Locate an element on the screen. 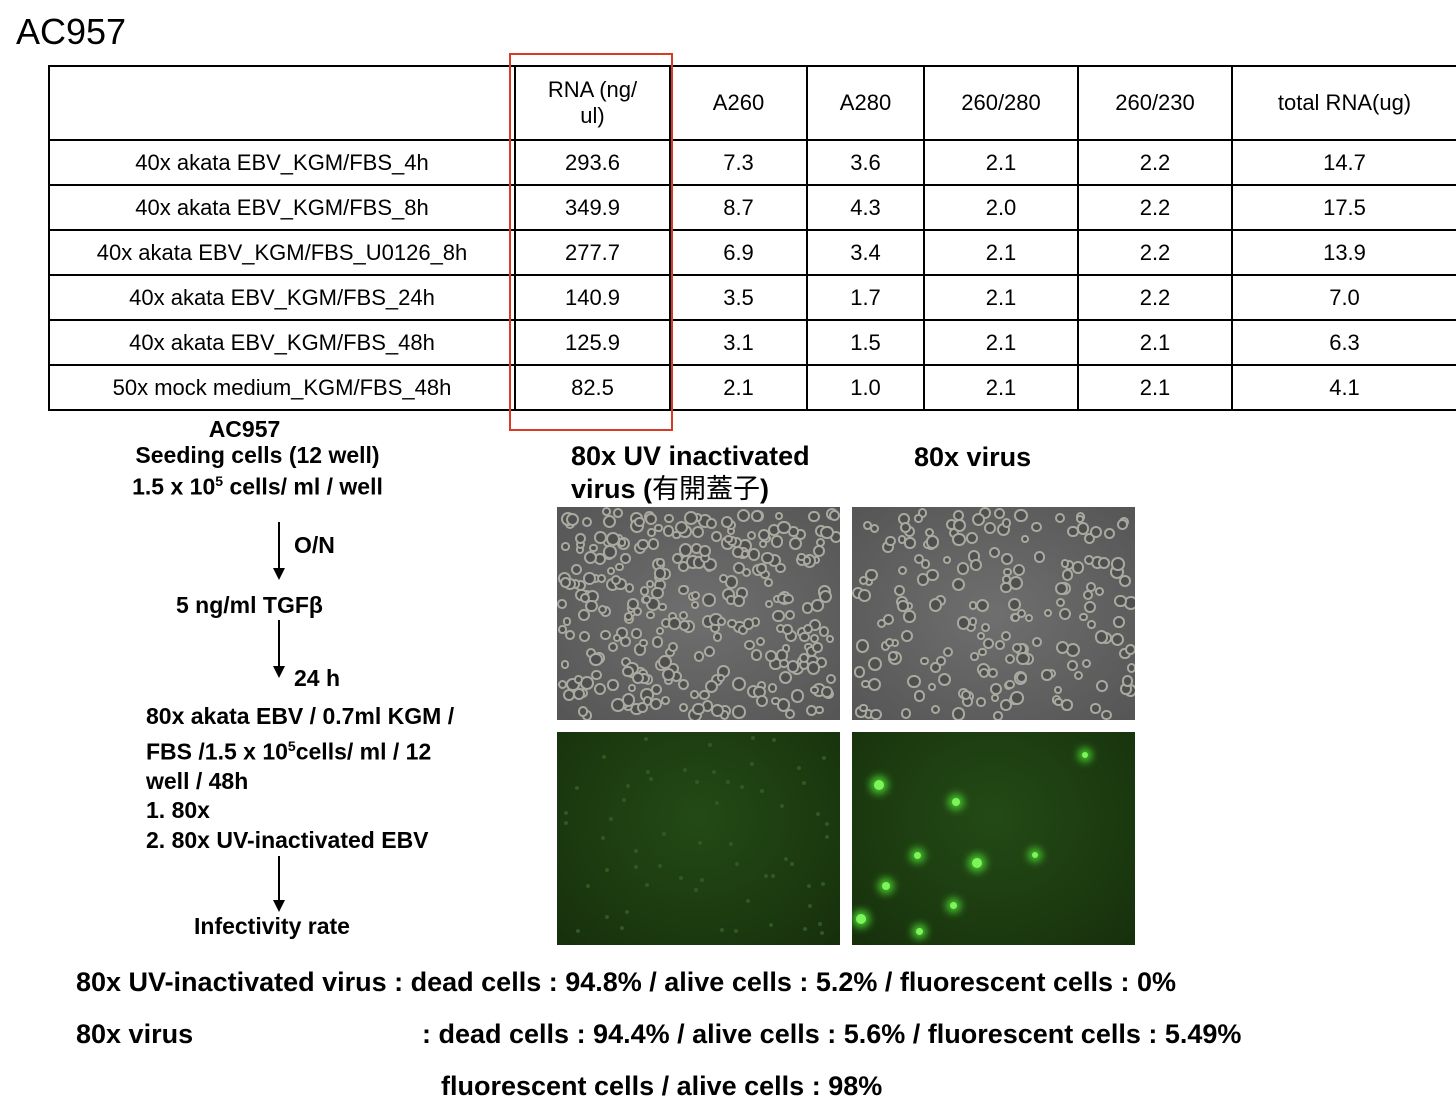 The height and width of the screenshot is (1112, 1456). cell-260-280: 2.1 is located at coordinates (1001, 252).